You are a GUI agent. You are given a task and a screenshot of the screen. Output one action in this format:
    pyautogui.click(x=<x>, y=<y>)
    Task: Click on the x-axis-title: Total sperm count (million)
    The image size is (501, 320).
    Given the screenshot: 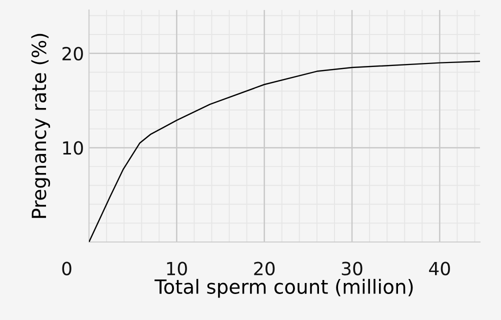 What is the action you would take?
    pyautogui.click(x=283, y=288)
    